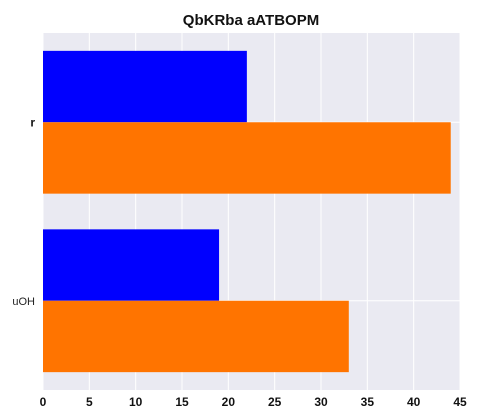 Image resolution: width=480 pixels, height=420 pixels. I want to click on x-axis-ticks: 0 5 10 15 20 25 30 35 40 45, so click(253, 402).